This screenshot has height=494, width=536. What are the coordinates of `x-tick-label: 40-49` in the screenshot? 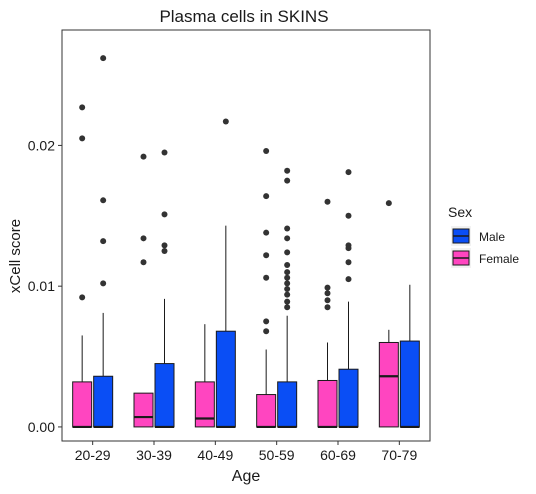 It's located at (215, 455).